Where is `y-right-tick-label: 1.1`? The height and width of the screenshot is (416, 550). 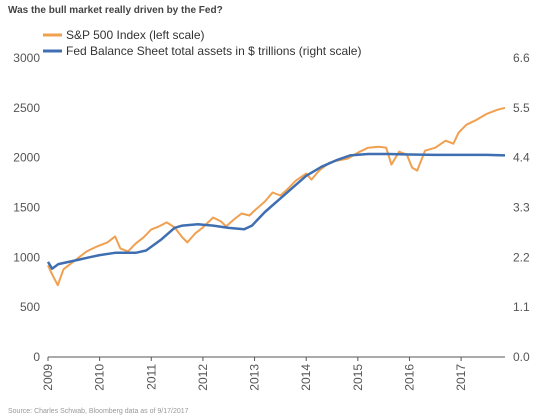
y-right-tick-label: 1.1 is located at coordinates (521, 307).